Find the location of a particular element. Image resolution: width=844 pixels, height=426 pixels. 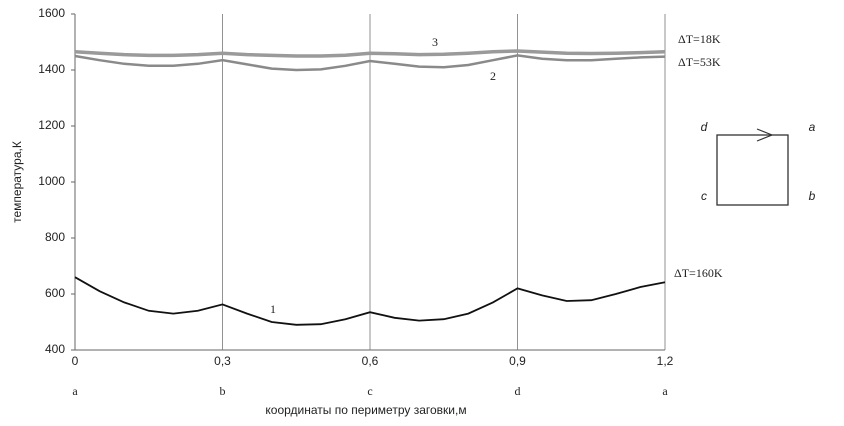

series-label: 2 is located at coordinates (493, 76).